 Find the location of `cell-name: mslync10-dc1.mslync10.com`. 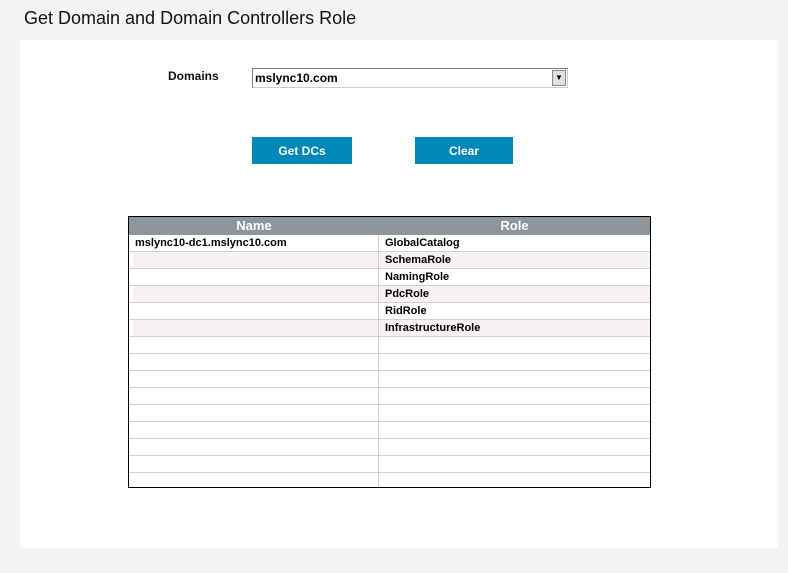

cell-name: mslync10-dc1.mslync10.com is located at coordinates (254, 243).